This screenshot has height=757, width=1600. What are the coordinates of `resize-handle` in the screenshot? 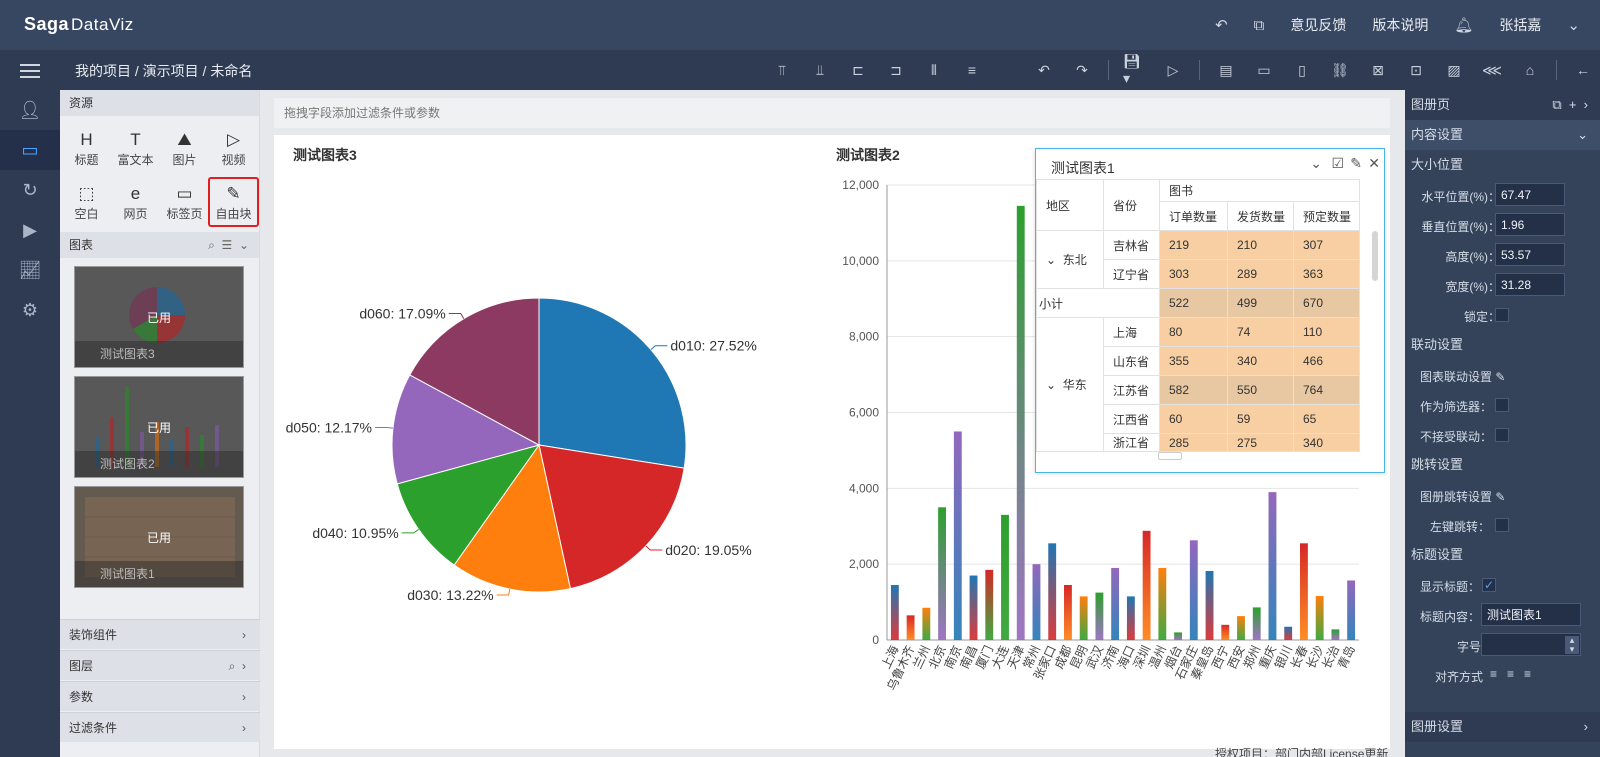 It's located at (1170, 456).